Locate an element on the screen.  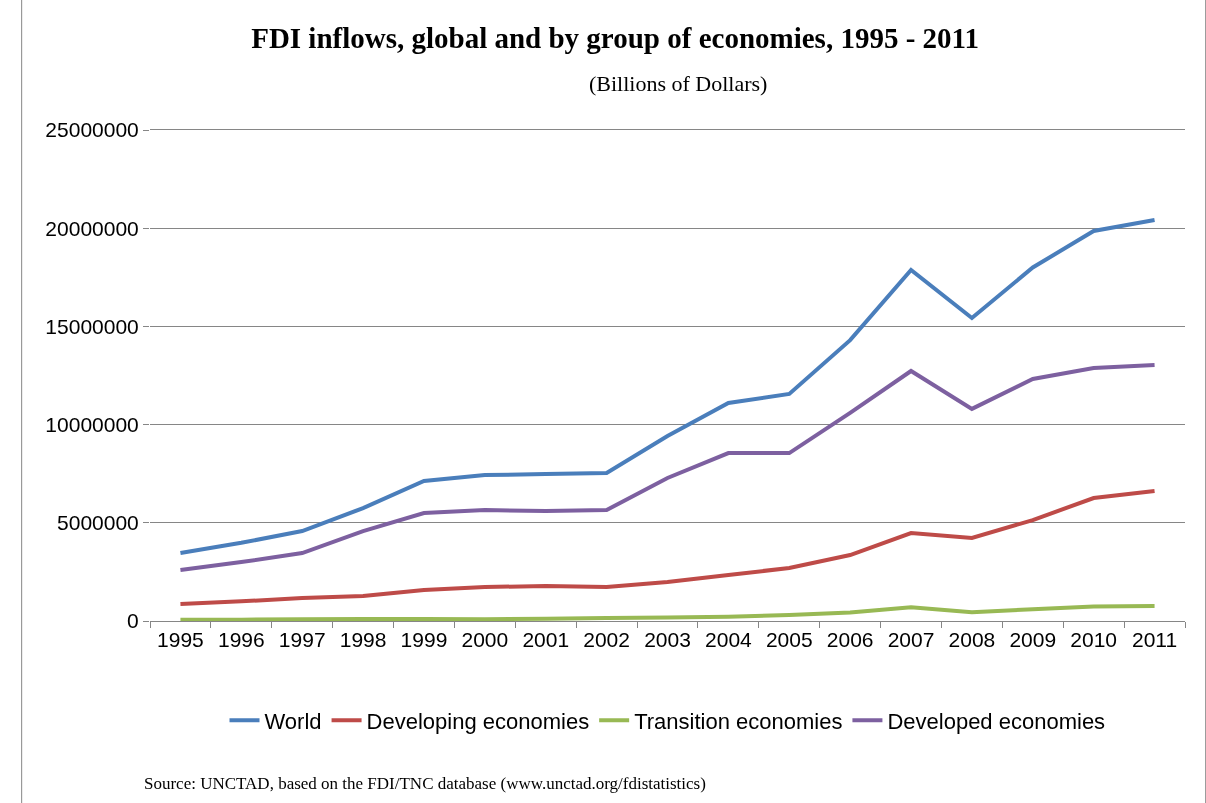
x-tick-label: 2010 is located at coordinates (1094, 640).